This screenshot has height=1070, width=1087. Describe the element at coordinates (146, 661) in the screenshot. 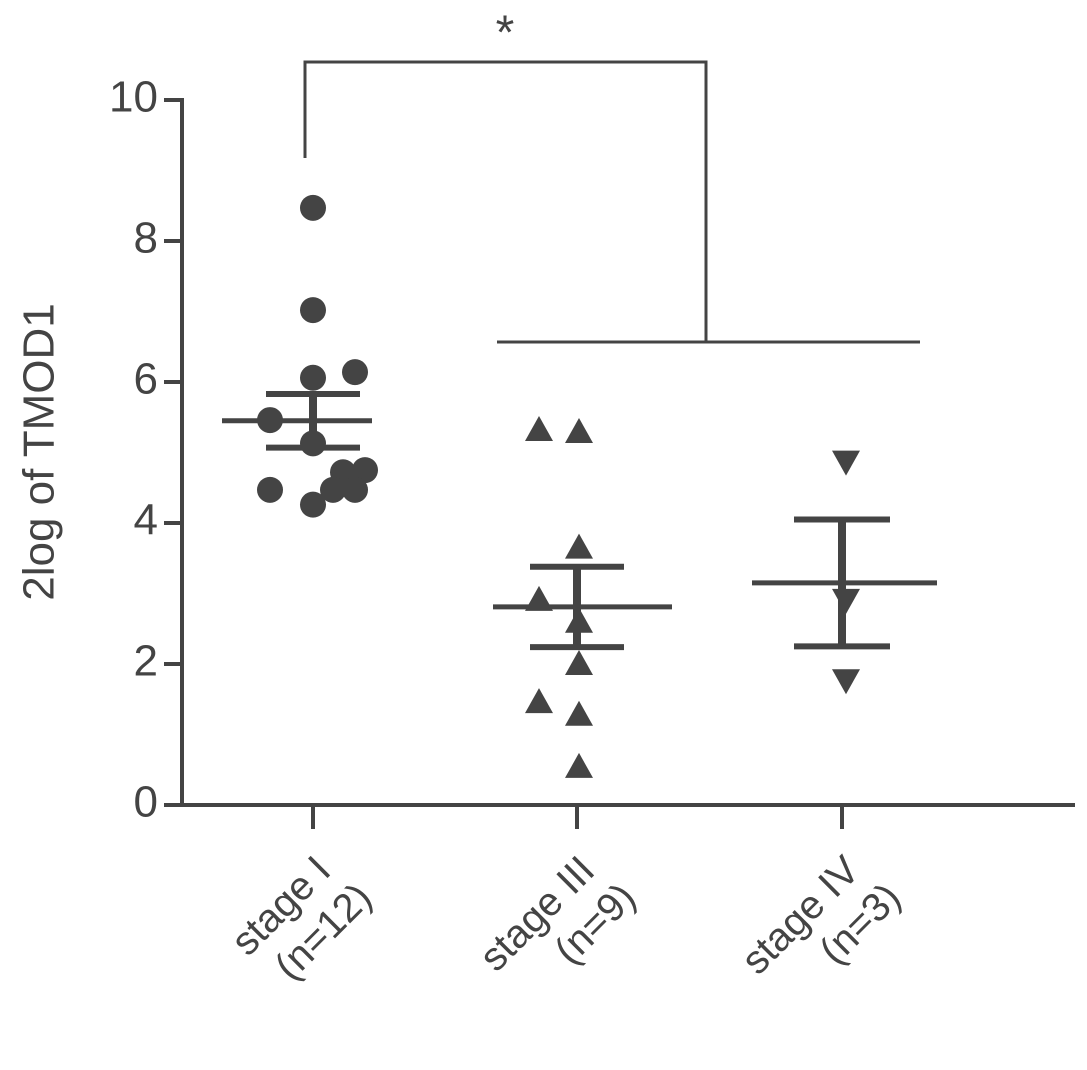

I see `y-tick-label: 2` at that location.